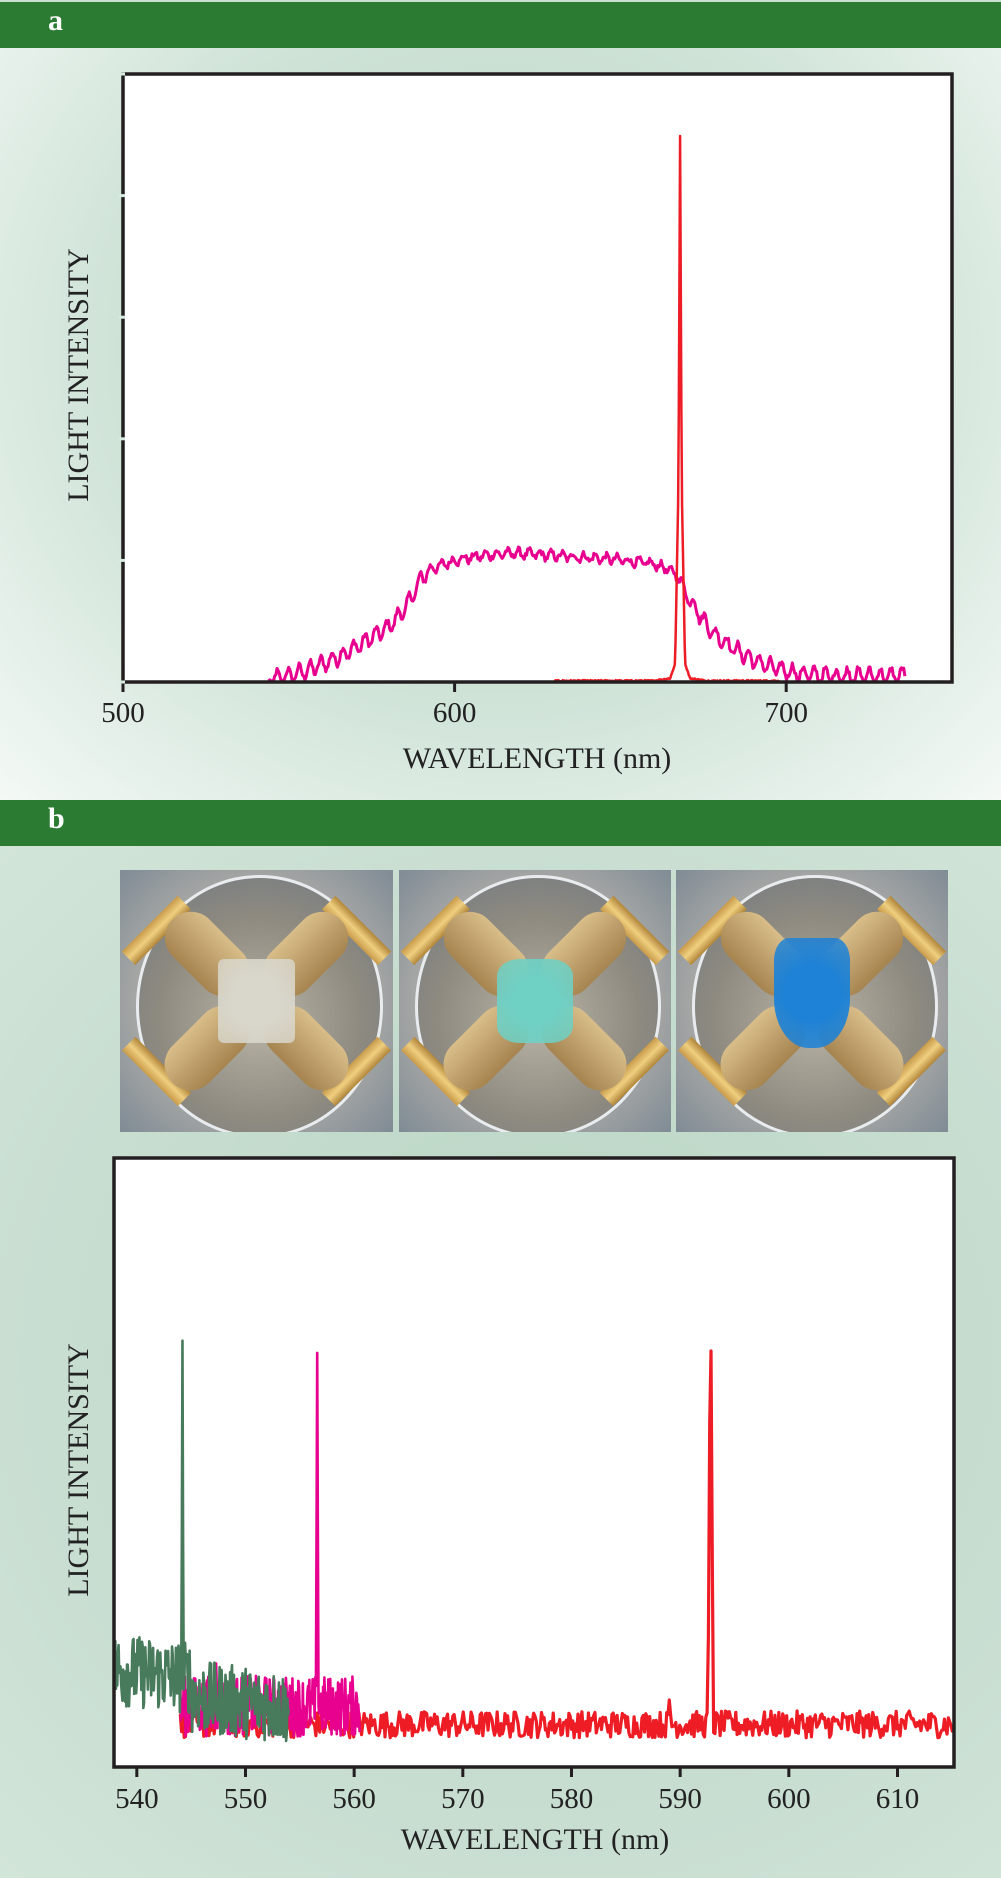 Image resolution: width=1001 pixels, height=1878 pixels. Describe the element at coordinates (56, 818) in the screenshot. I see `panel-b-label: b` at that location.